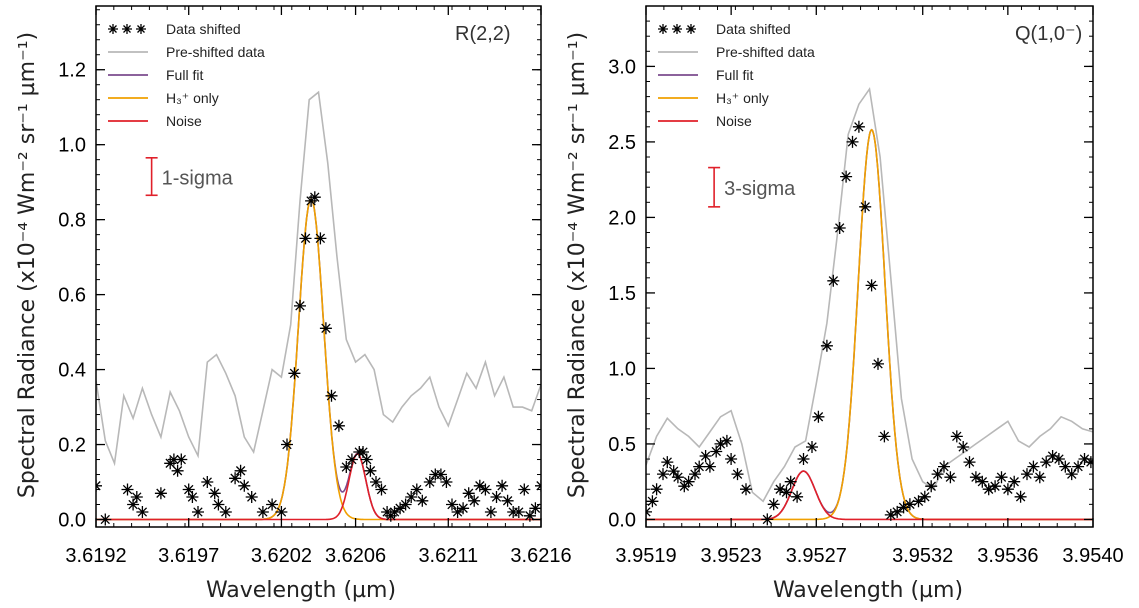 The image size is (1139, 608). I want to click on x-tick-label: 3.9523, so click(731, 556).